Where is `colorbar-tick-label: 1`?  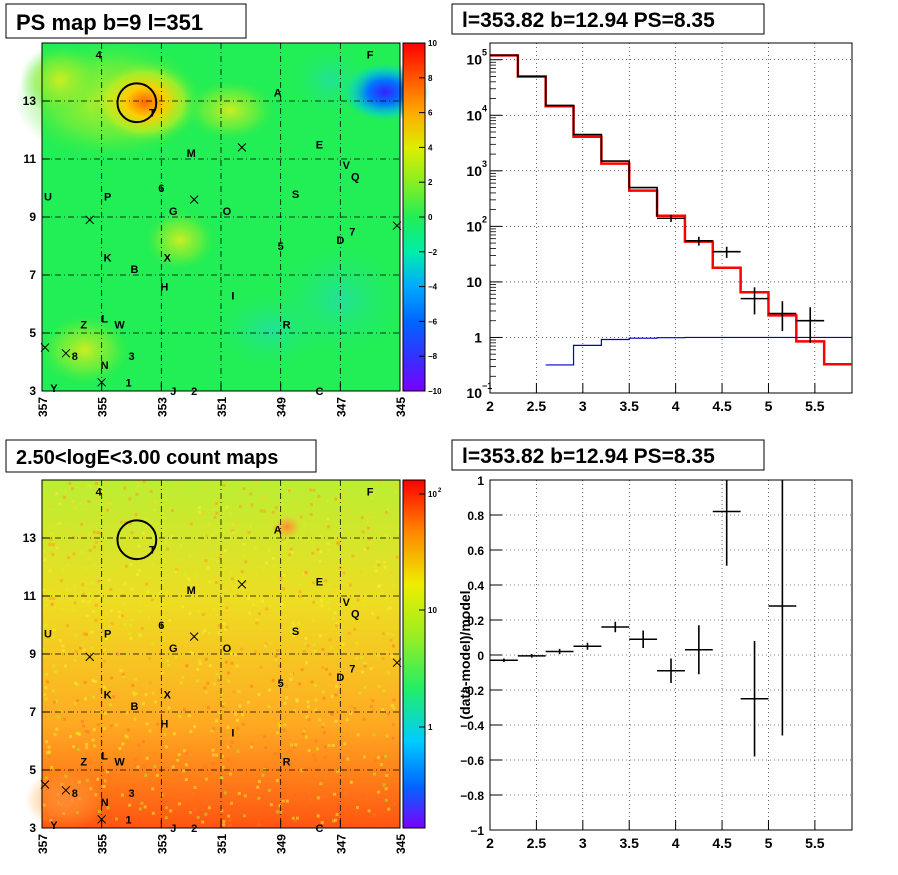 colorbar-tick-label: 1 is located at coordinates (430, 727).